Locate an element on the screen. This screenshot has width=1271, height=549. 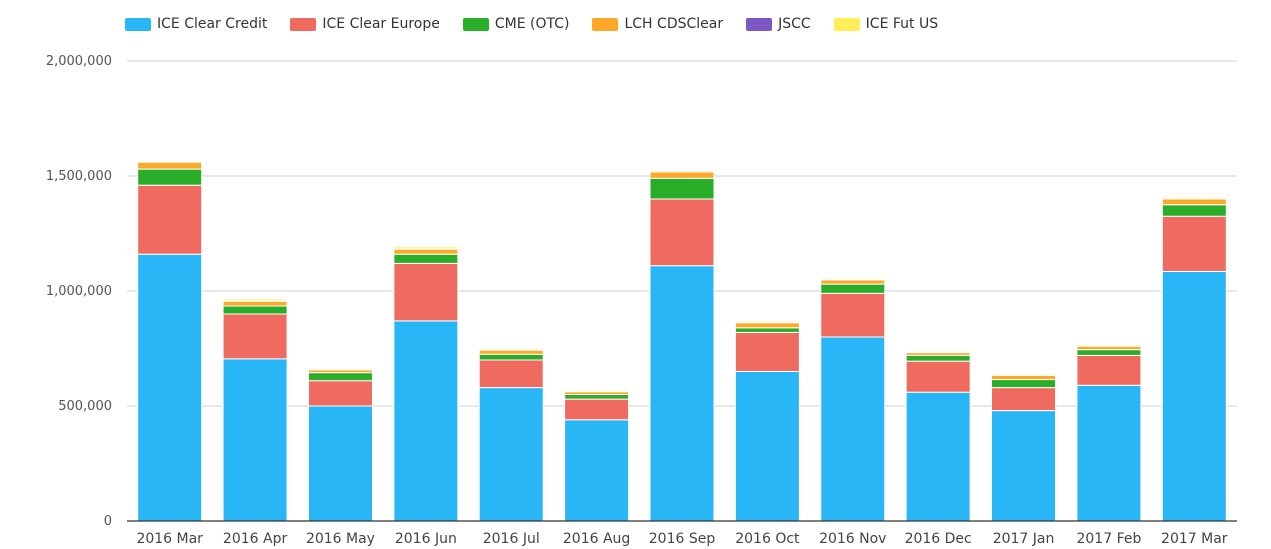
y-tick-label: 0 is located at coordinates (108, 521).